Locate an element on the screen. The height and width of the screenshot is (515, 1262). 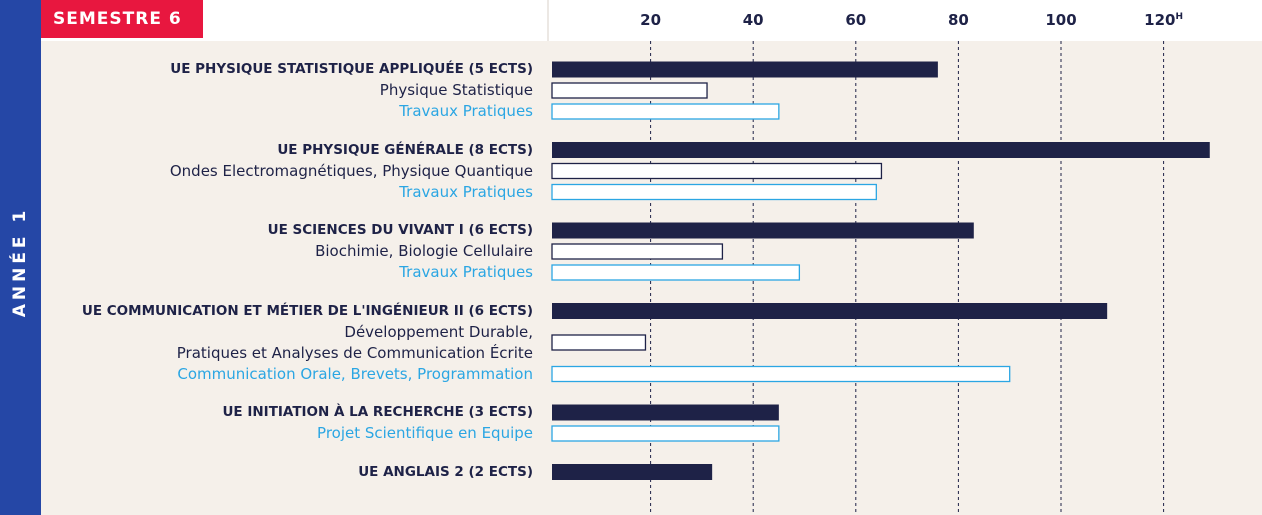
ue-label: UE SCIENCES DU VIVANT I (6 ECTS) is located at coordinates (400, 230).